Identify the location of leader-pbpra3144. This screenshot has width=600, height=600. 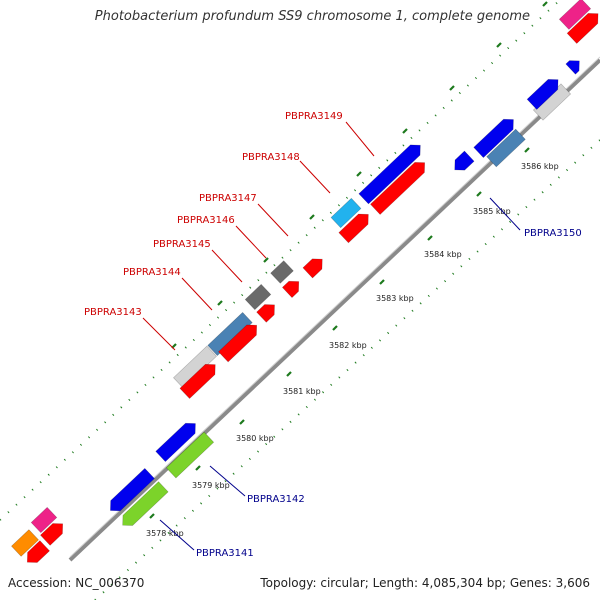
(197, 294).